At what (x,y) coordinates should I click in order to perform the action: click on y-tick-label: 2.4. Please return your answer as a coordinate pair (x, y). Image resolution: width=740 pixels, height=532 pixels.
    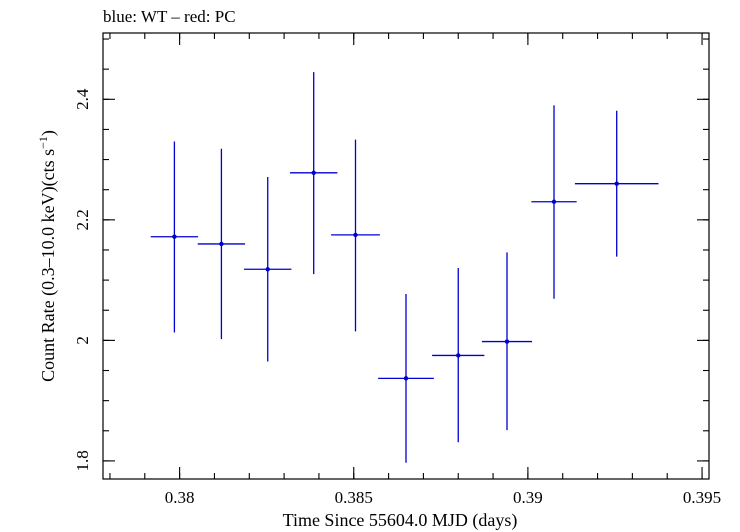
    Looking at the image, I should click on (82, 99).